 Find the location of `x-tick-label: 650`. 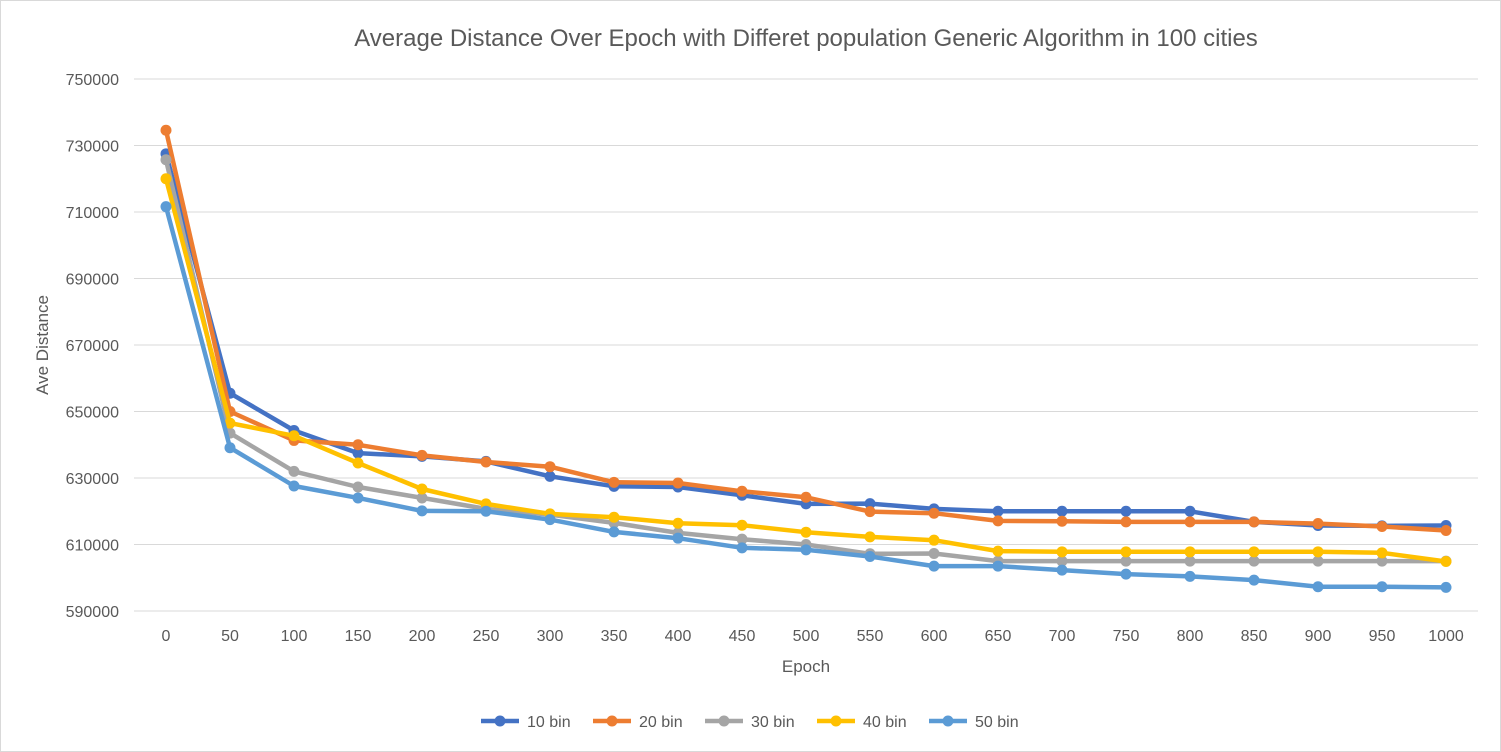

x-tick-label: 650 is located at coordinates (998, 636).